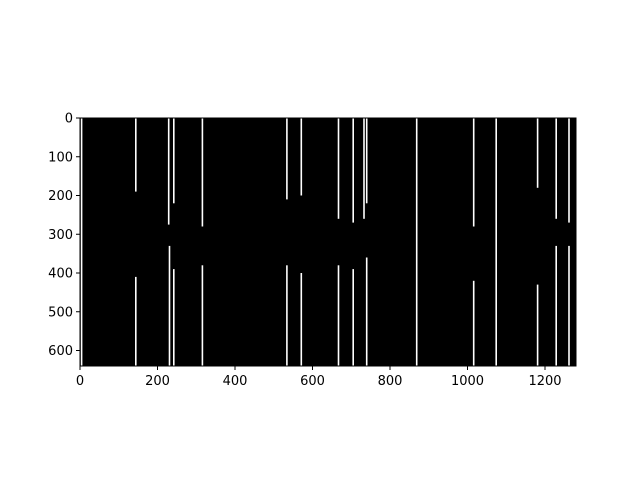  What do you see at coordinates (80, 381) in the screenshot?
I see `x-tick-label: 0` at bounding box center [80, 381].